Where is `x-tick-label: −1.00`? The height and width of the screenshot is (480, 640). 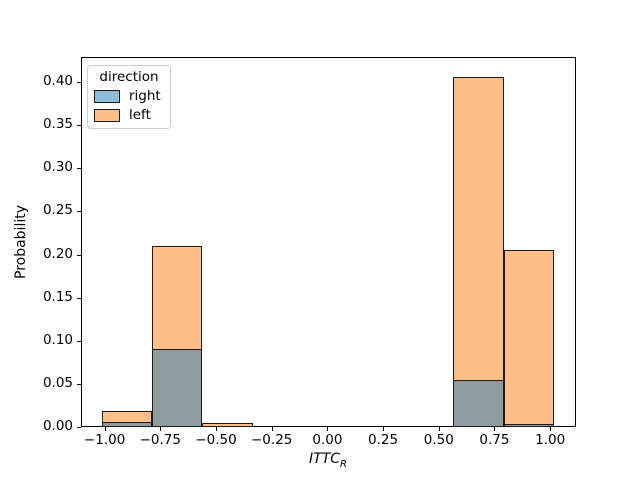
x-tick-label: −1.00 is located at coordinates (104, 440).